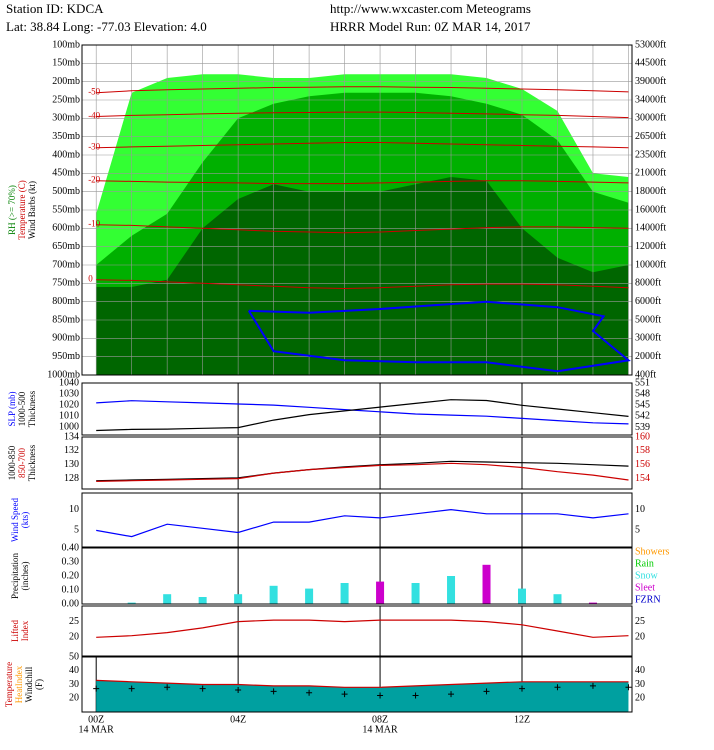  I want to click on isotherm-label: -30, so click(94, 147).